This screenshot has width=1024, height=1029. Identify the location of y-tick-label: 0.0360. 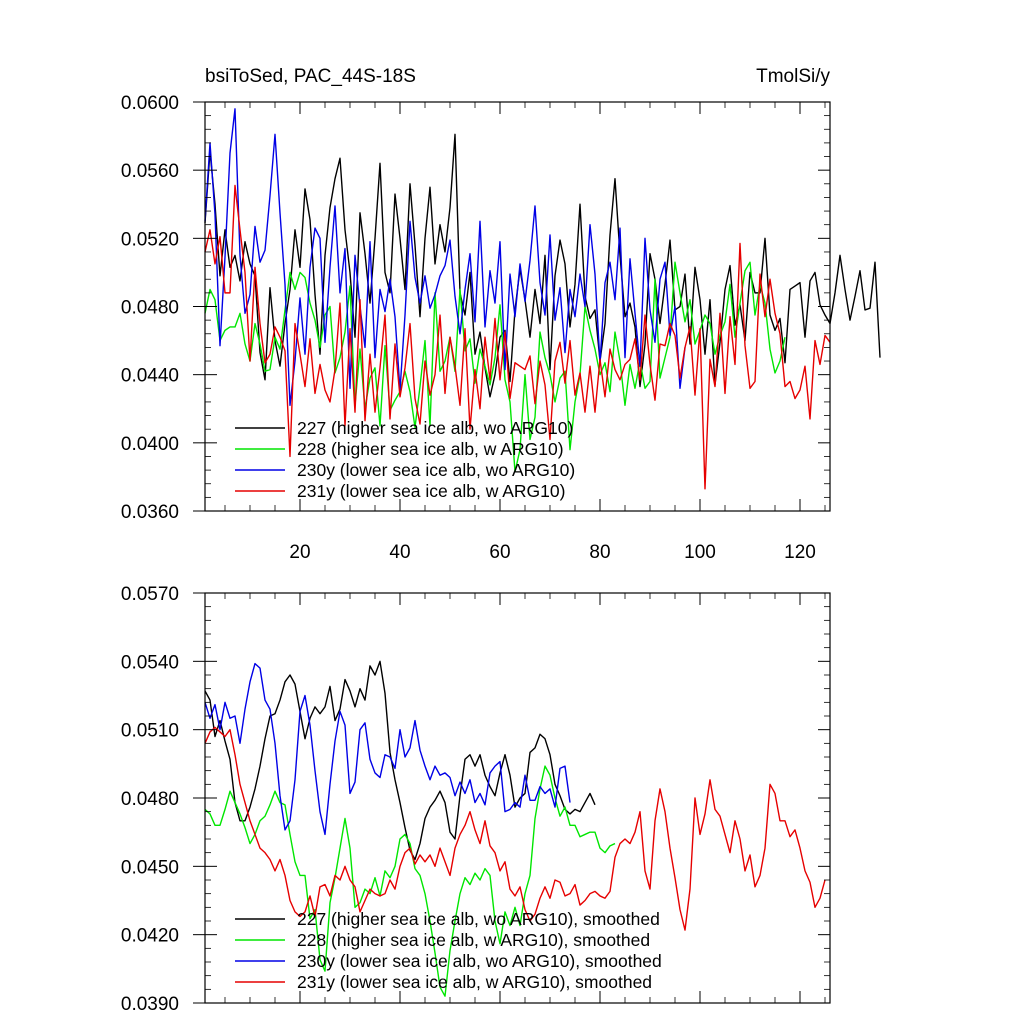
(150, 512).